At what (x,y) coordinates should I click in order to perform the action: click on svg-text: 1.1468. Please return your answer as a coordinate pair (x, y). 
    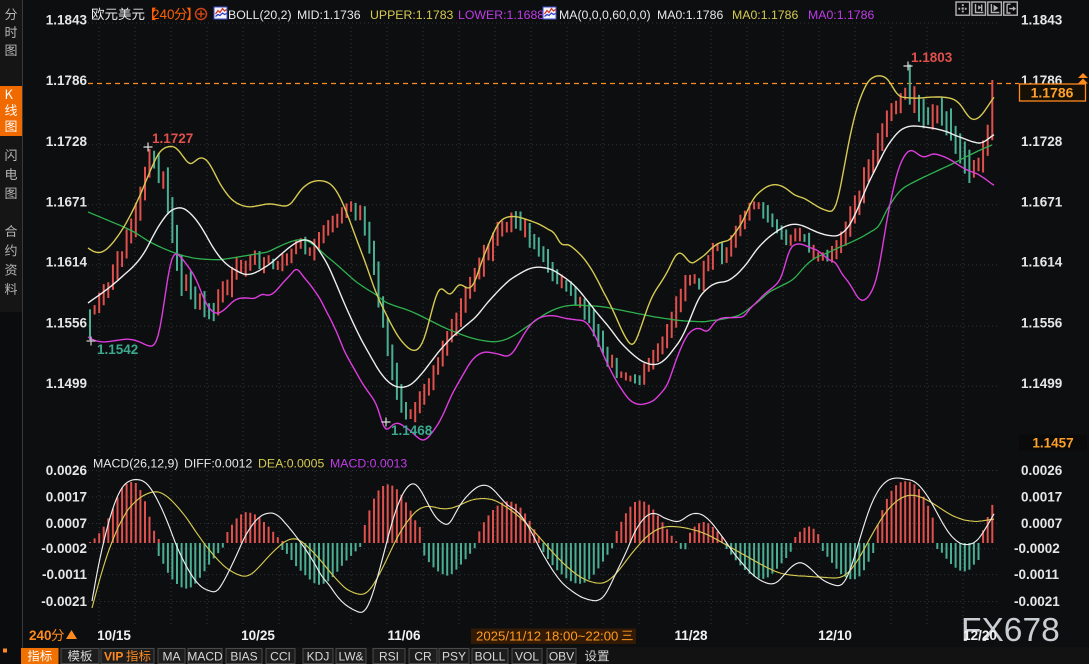
    Looking at the image, I should click on (412, 430).